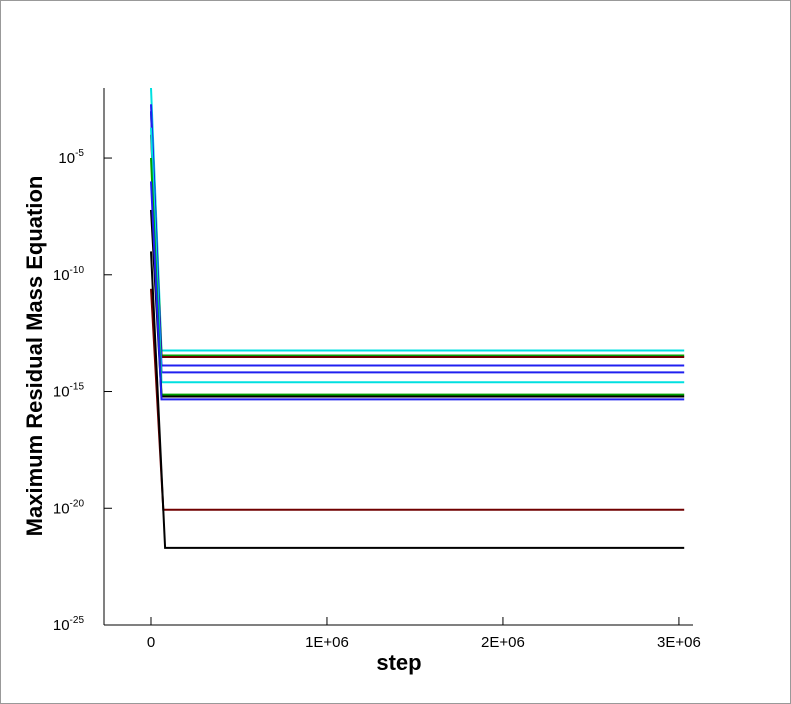 The height and width of the screenshot is (704, 791). I want to click on y-axis-label: Maximum Residual Mass Equation, so click(34, 356).